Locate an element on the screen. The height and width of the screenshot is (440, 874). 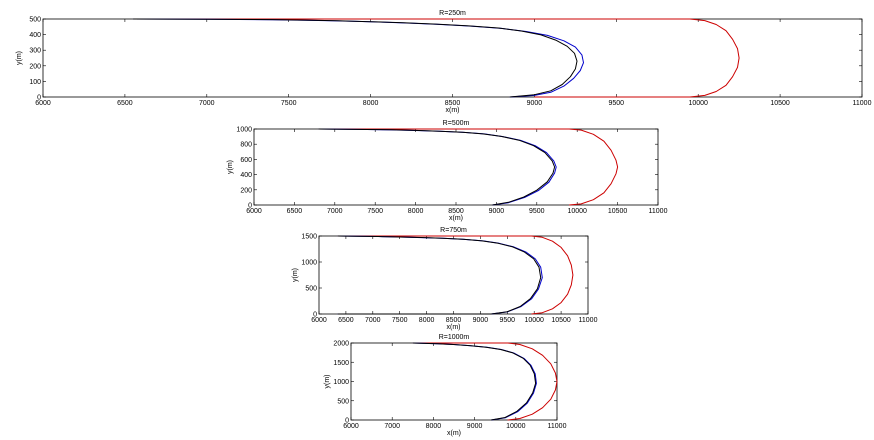
plot-title: R=1000m is located at coordinates (454, 337).